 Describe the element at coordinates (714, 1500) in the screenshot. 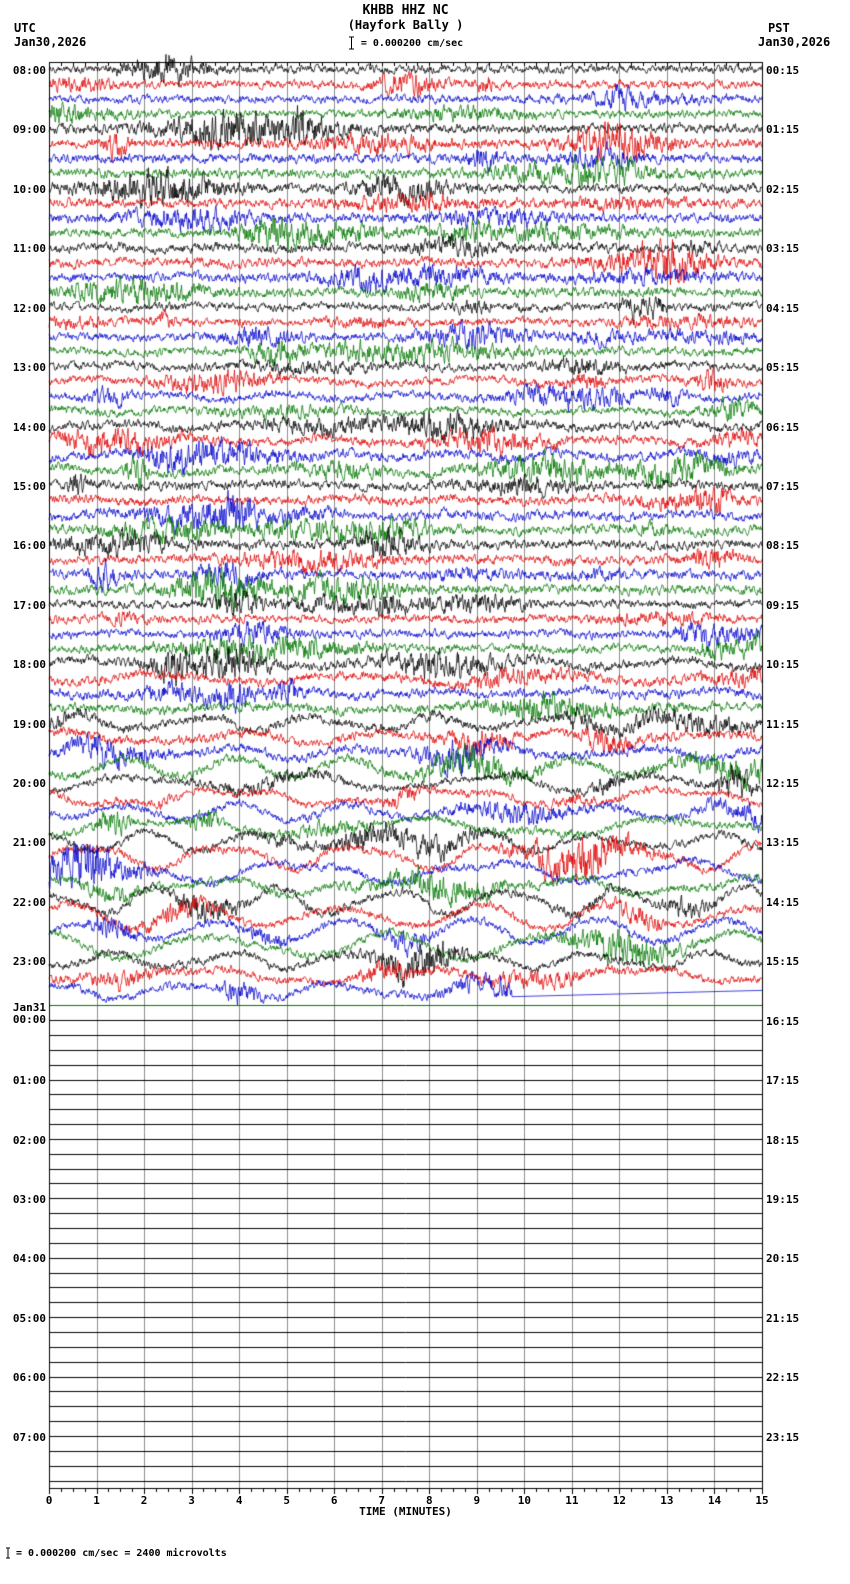

I see `x-axis-tick-label: 14` at that location.